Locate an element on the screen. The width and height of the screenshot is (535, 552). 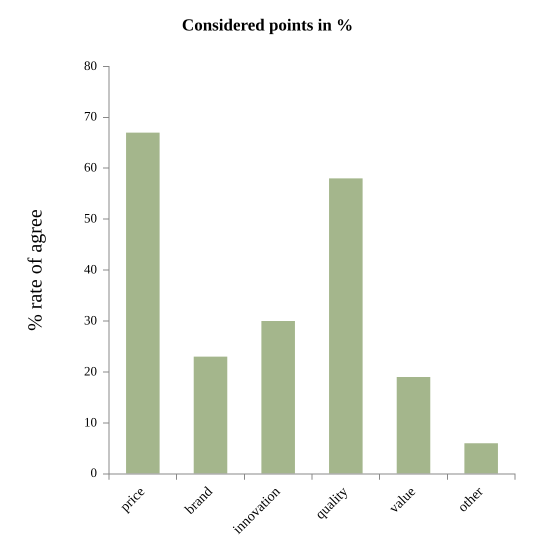
y-tick-label: 40 is located at coordinates (90, 269).